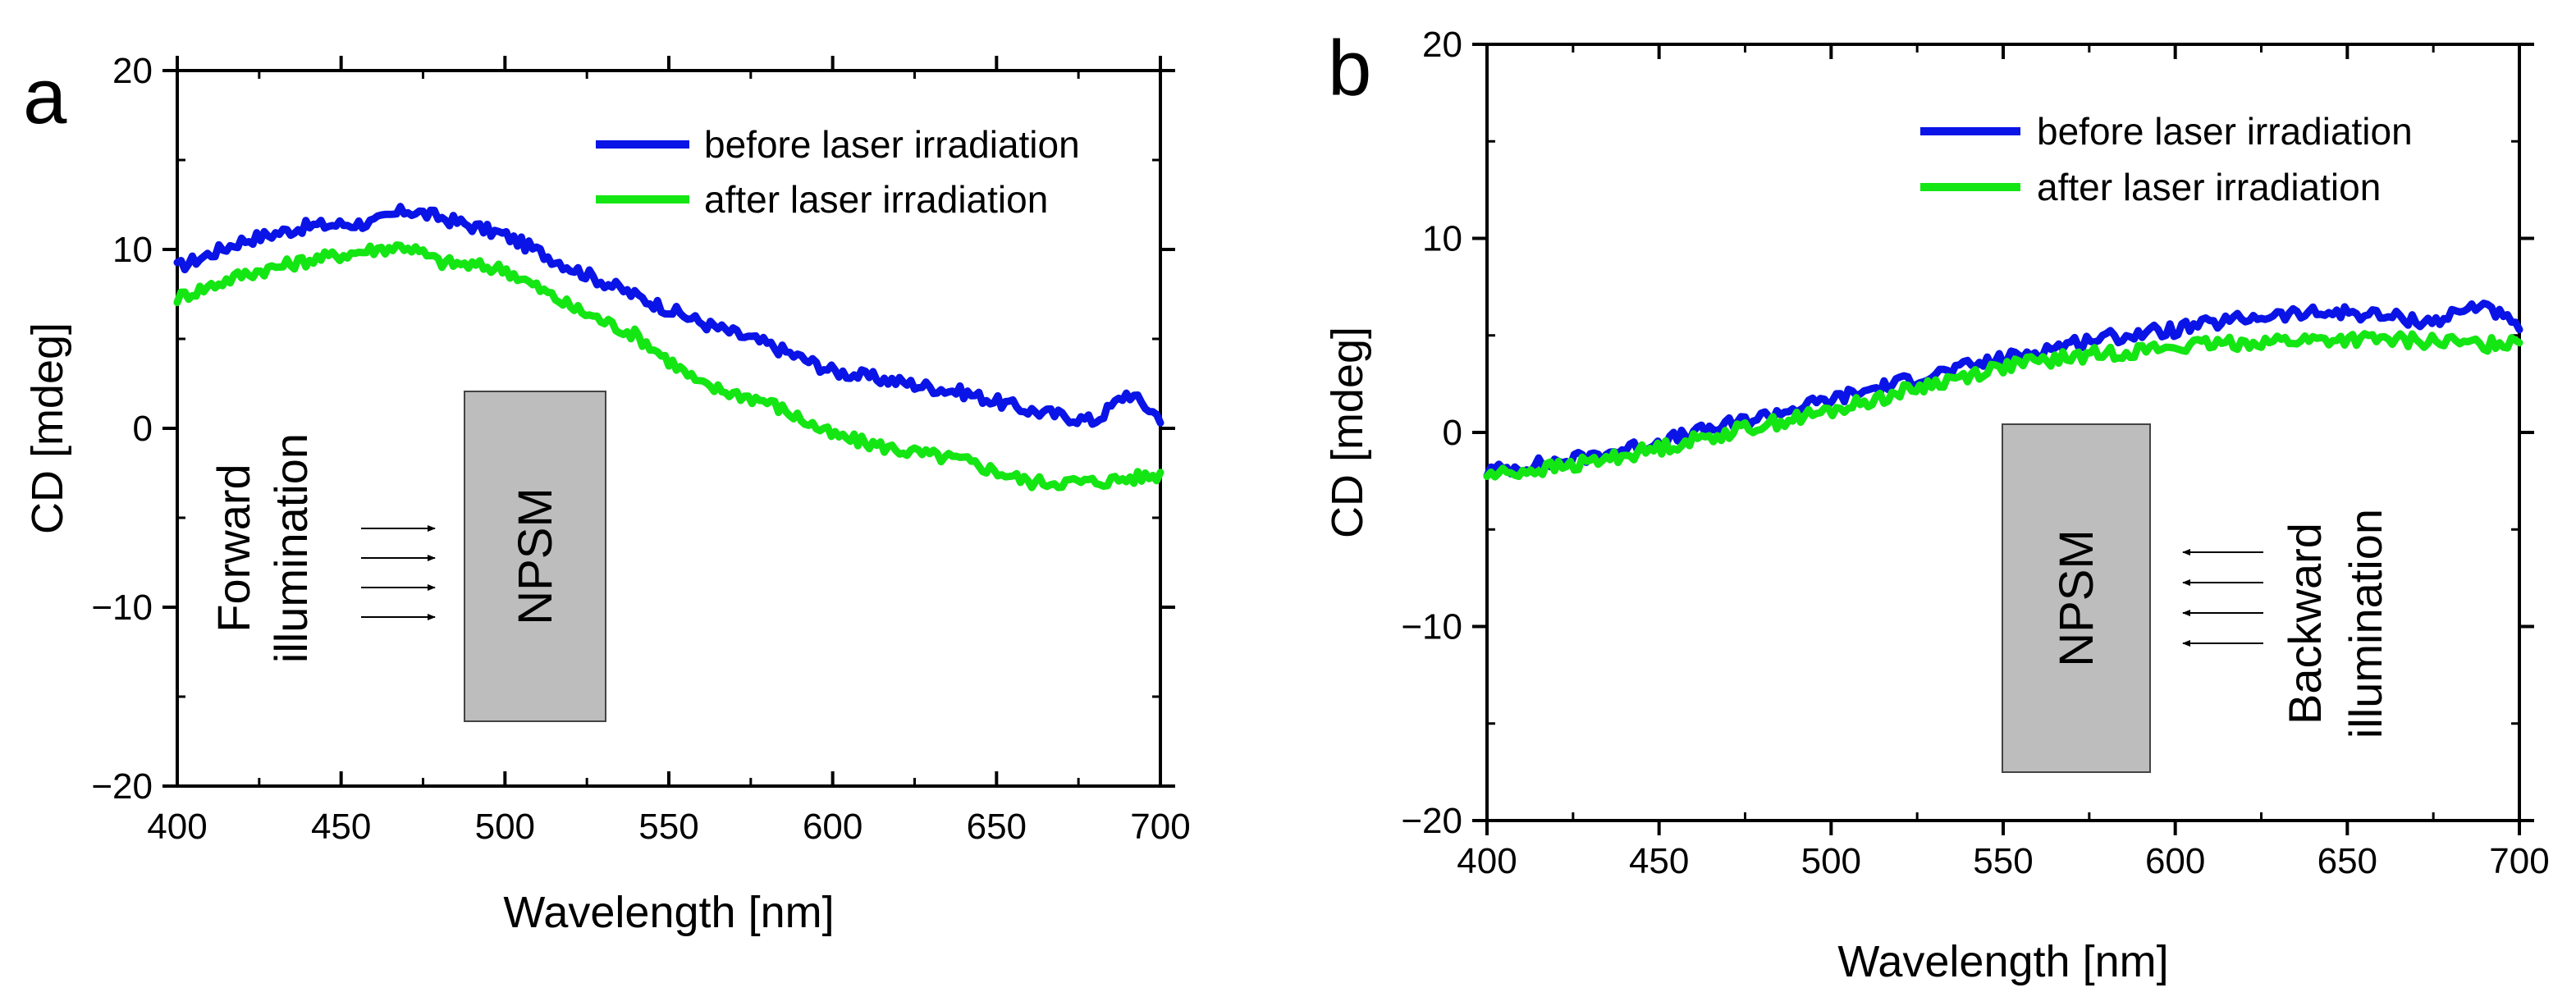  Describe the element at coordinates (1349, 68) in the screenshot. I see `panel-label: b` at that location.